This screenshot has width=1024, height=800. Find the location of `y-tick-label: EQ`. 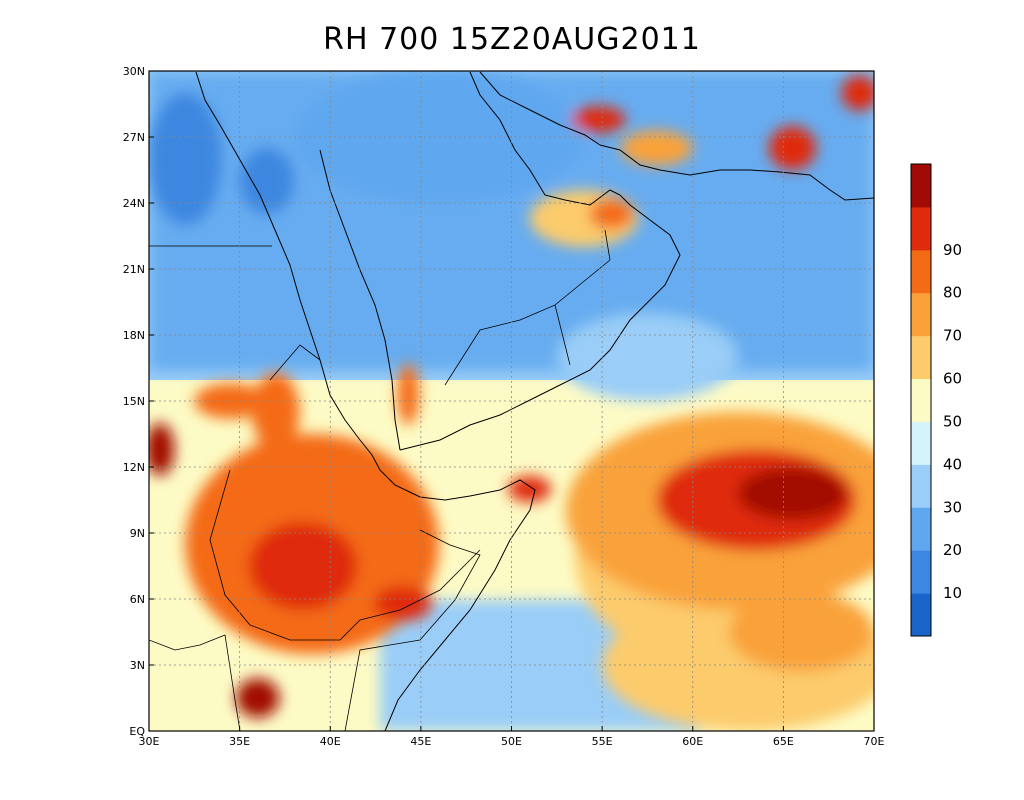

y-tick-label: EQ is located at coordinates (137, 731).